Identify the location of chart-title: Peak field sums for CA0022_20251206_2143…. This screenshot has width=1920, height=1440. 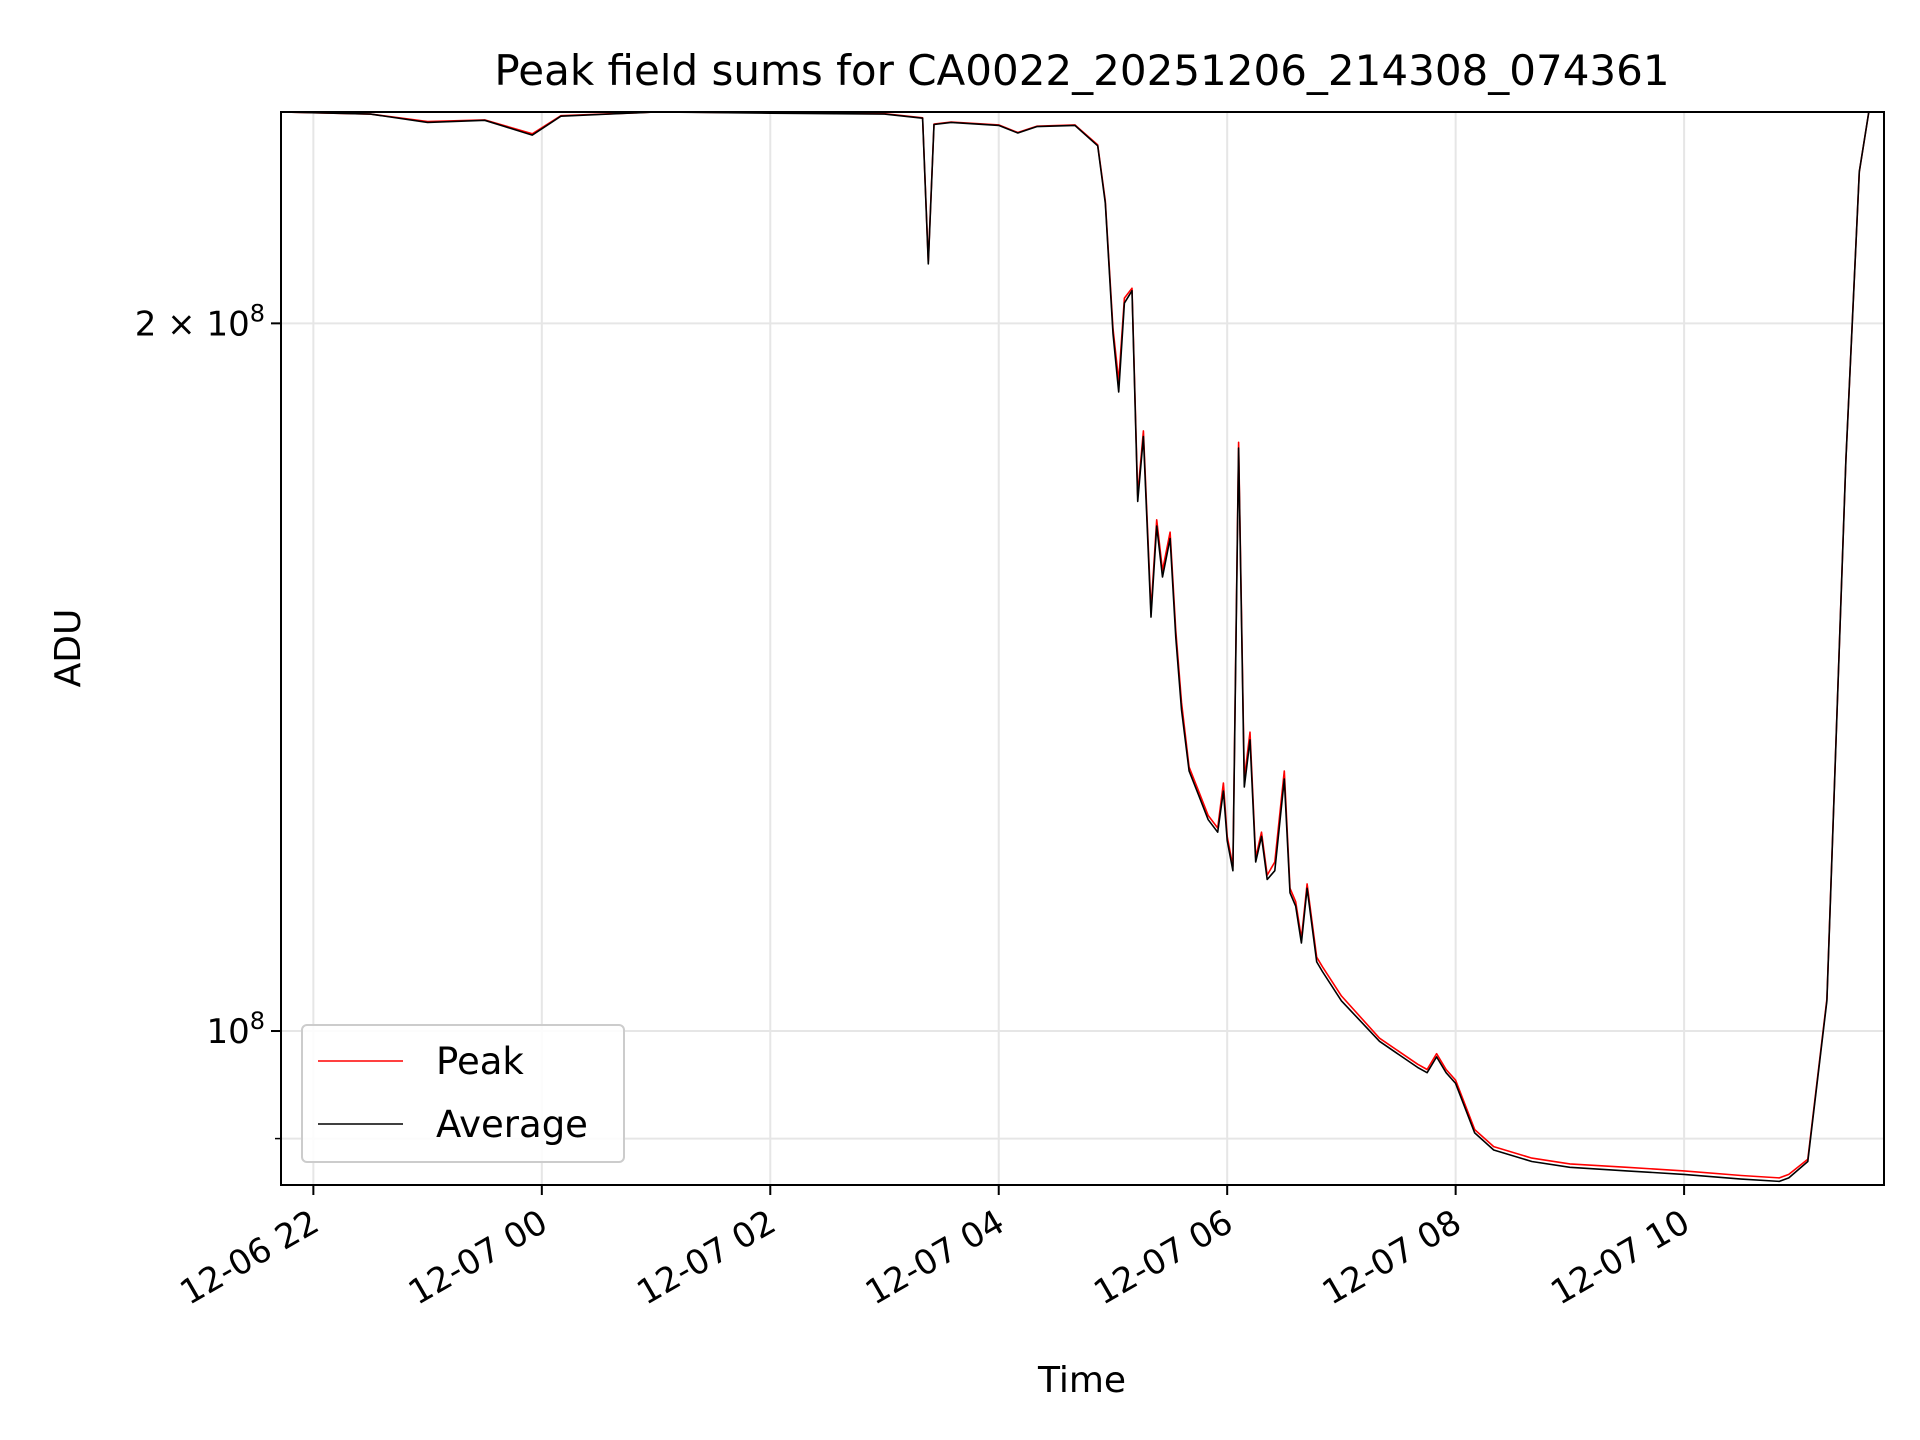
(1081, 70).